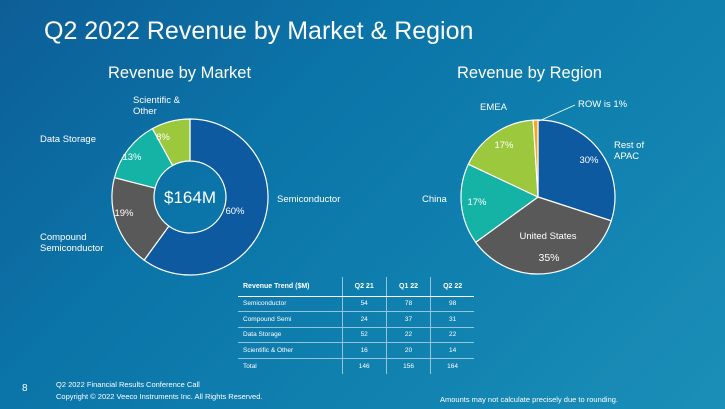  Describe the element at coordinates (548, 258) in the screenshot. I see `region-value-label-united-states: 35%` at that location.